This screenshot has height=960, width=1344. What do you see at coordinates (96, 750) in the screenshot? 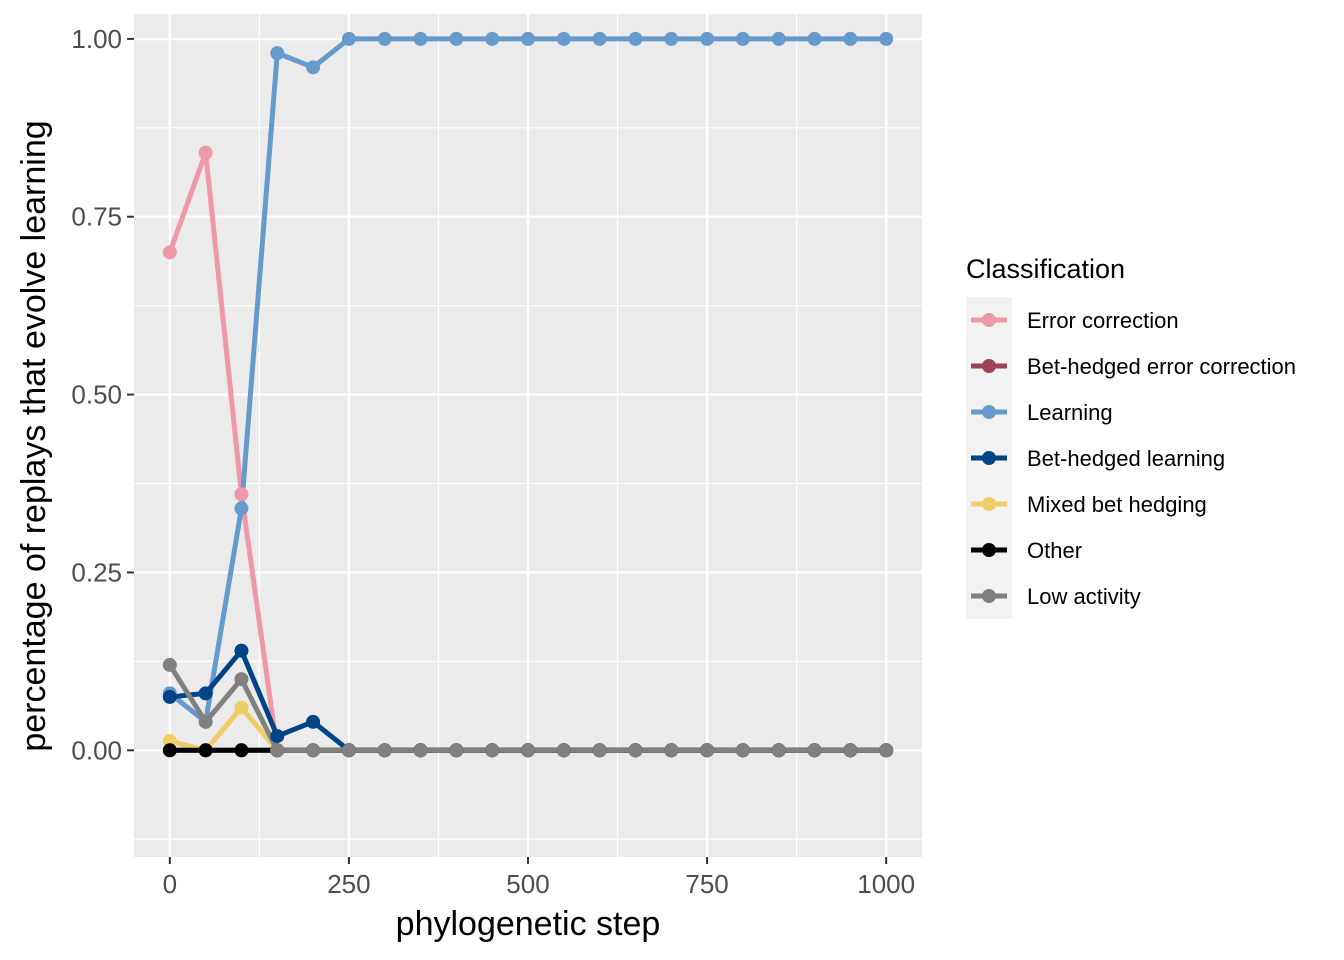
I see `y-tick-label: 0.00` at bounding box center [96, 750].